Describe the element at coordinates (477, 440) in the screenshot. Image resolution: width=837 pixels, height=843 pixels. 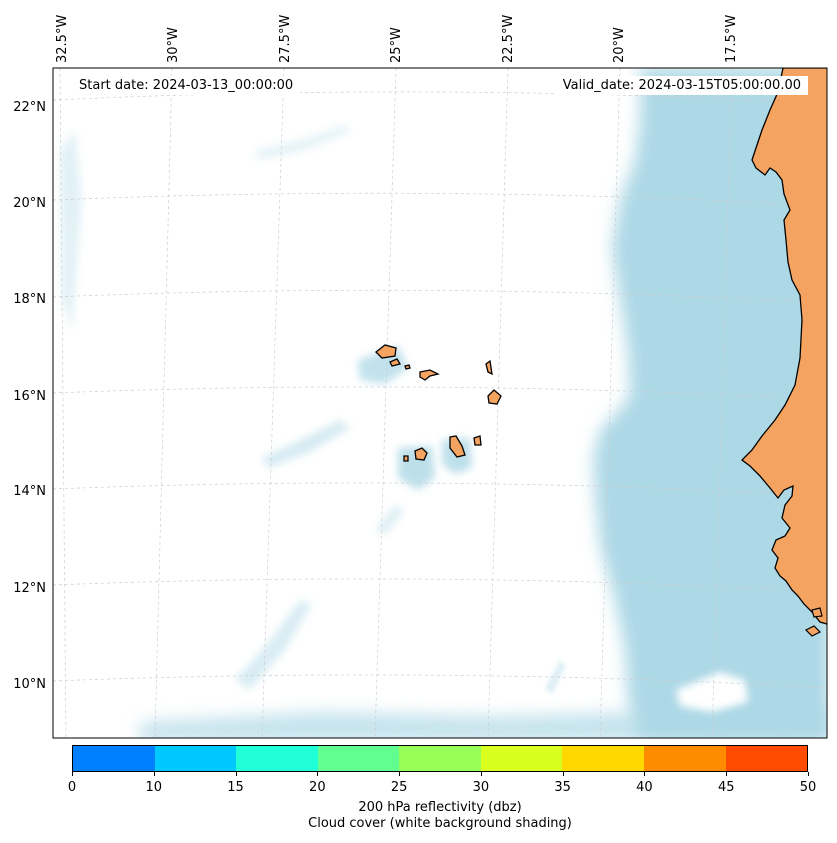
I see `island-maio` at that location.